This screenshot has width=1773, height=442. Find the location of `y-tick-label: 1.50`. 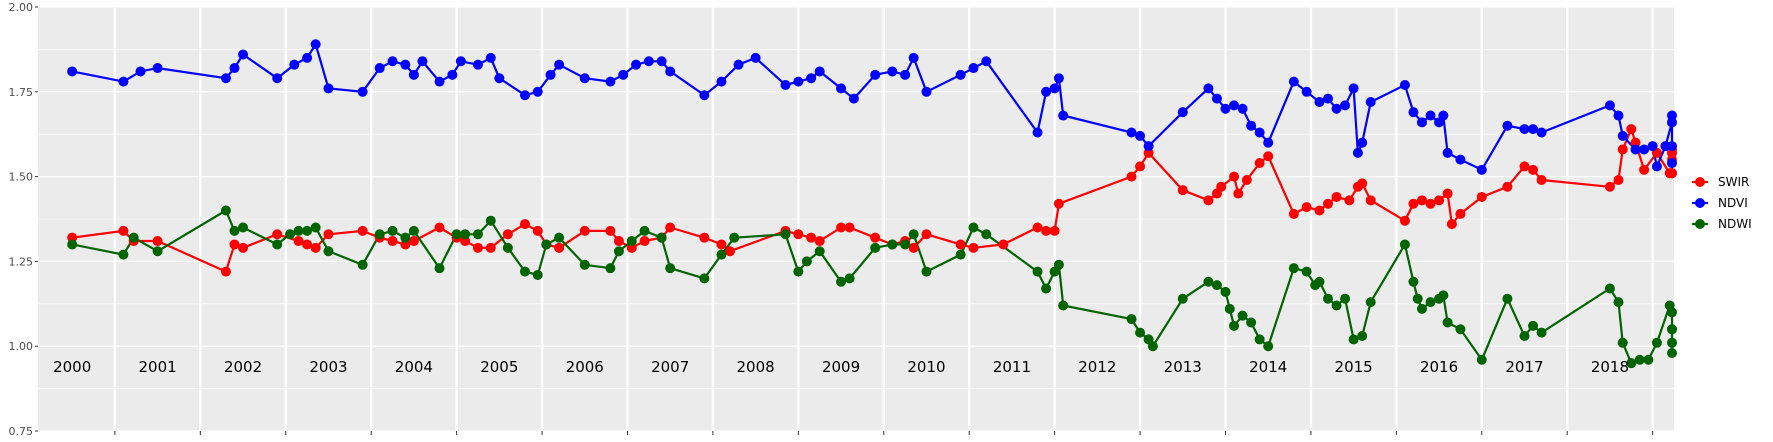

y-tick-label: 1.50 is located at coordinates (21, 177).